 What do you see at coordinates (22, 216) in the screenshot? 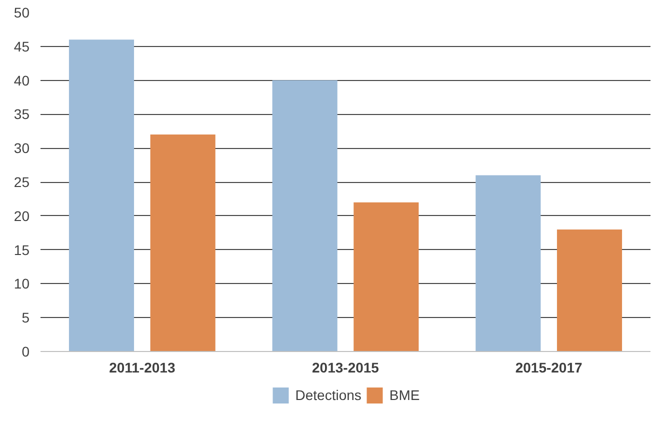
I see `y-tick-label: 20` at bounding box center [22, 216].